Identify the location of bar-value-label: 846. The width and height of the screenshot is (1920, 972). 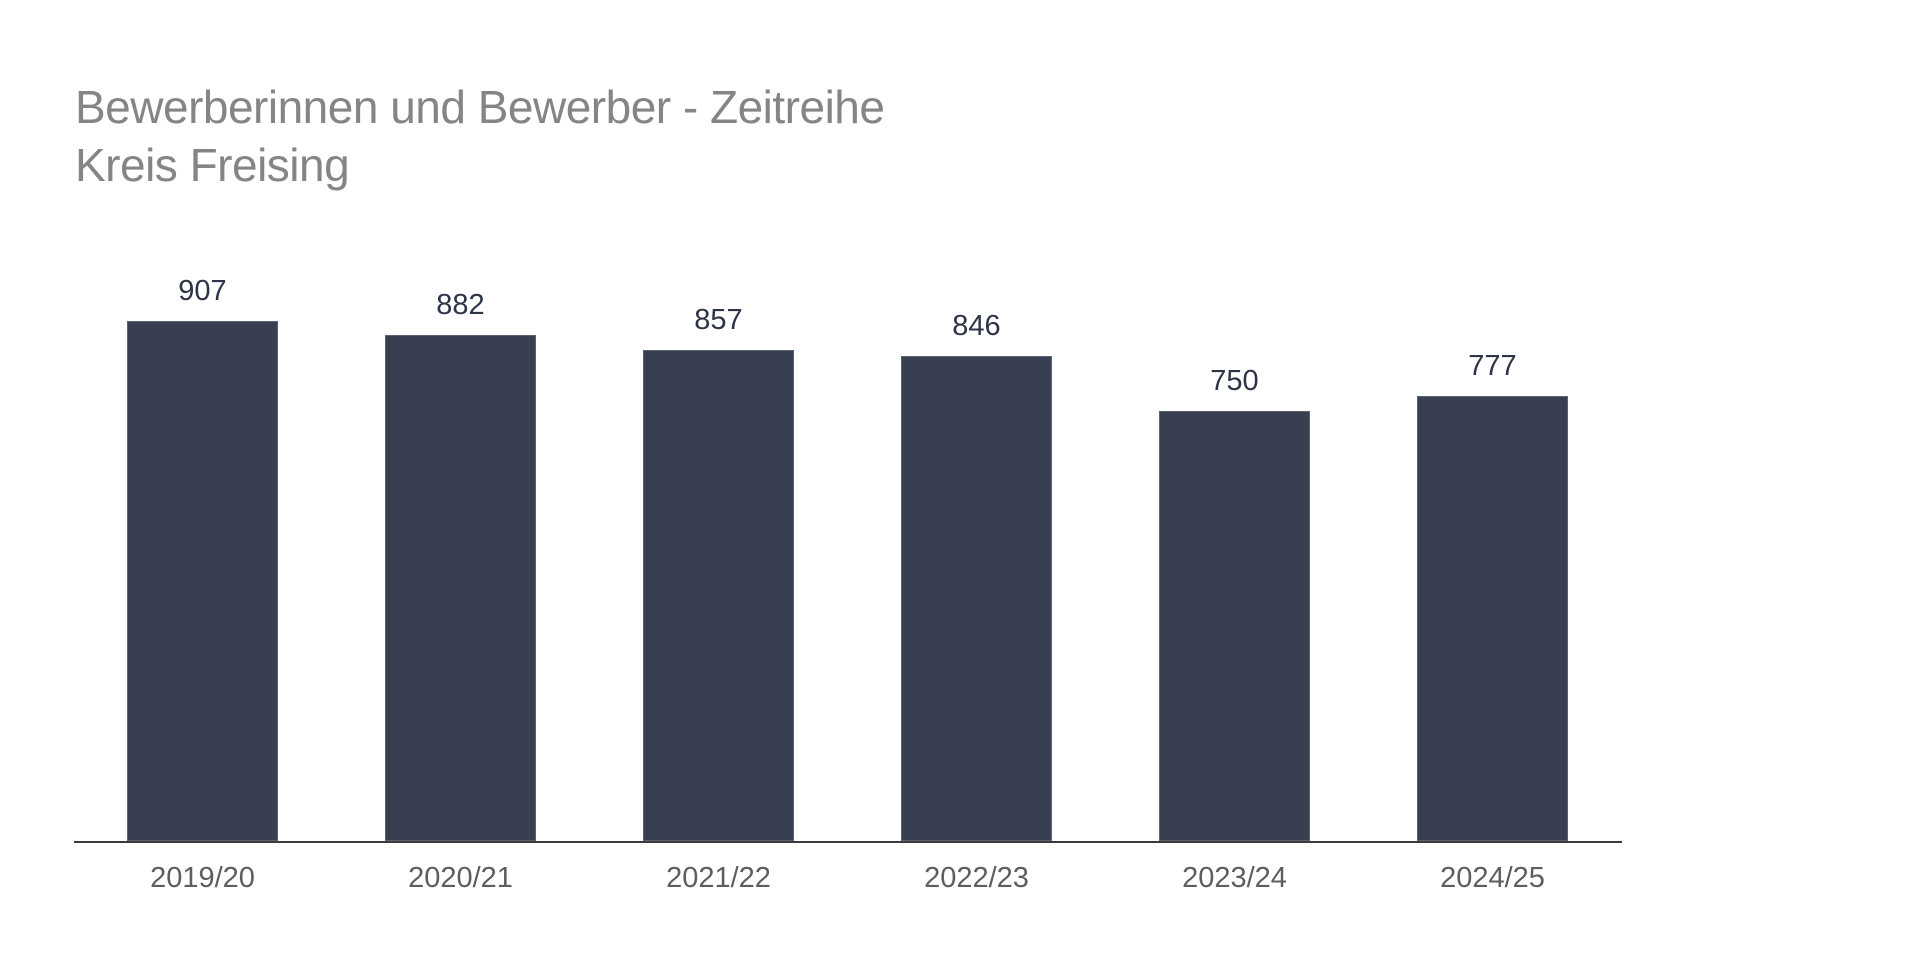
(976, 326).